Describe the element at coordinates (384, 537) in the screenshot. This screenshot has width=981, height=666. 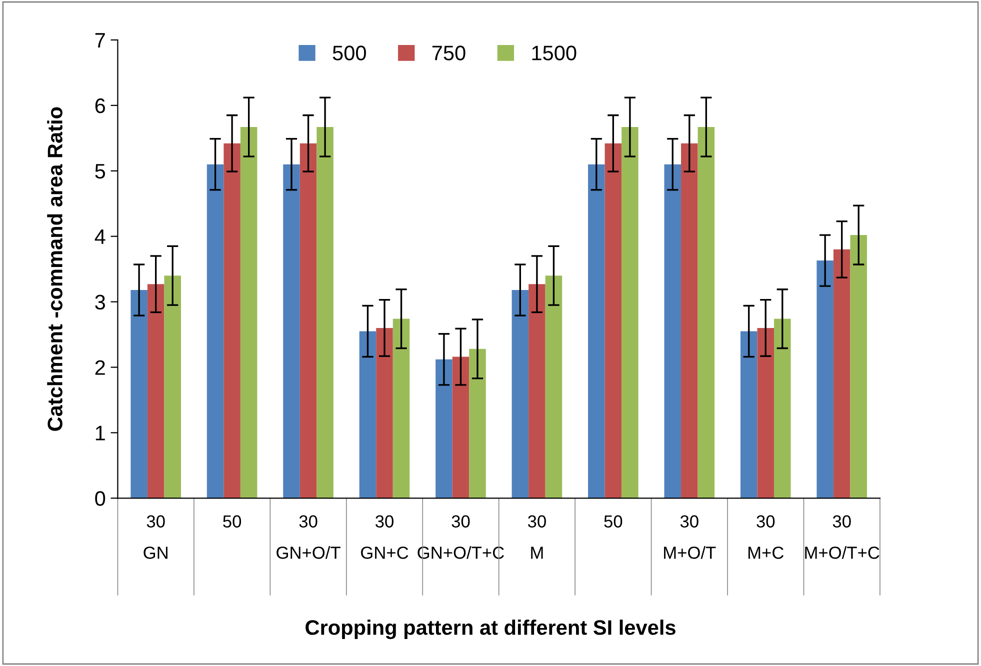
I see `x-tick-label: 30 GN+C` at that location.